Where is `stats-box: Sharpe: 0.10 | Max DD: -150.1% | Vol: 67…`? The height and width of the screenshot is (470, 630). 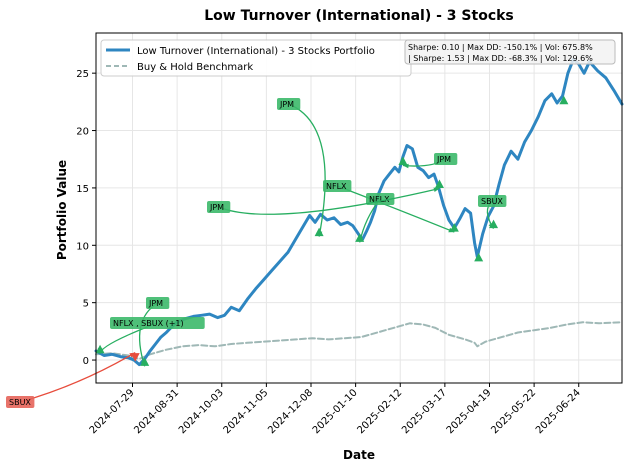 stats-box: Sharpe: 0.10 | Max DD: -150.1% | Vol: 67… is located at coordinates (510, 52).